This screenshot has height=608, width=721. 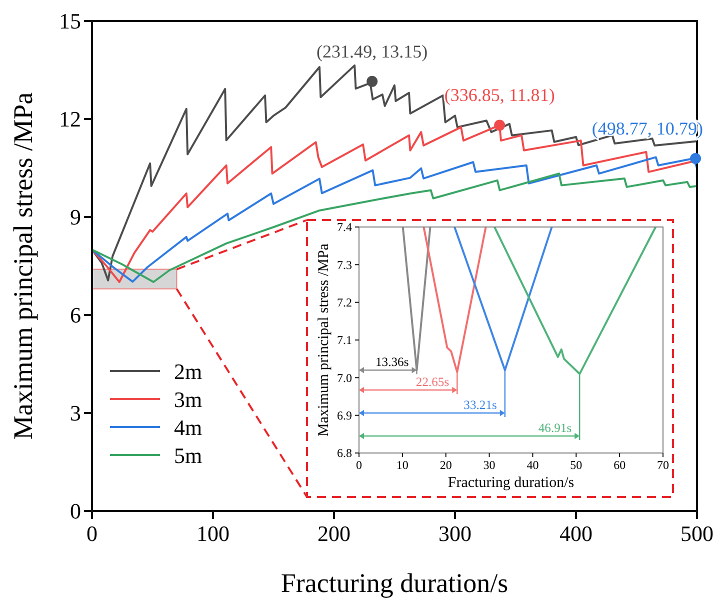 What do you see at coordinates (446, 465) in the screenshot?
I see `x-tick-label: 20` at bounding box center [446, 465].